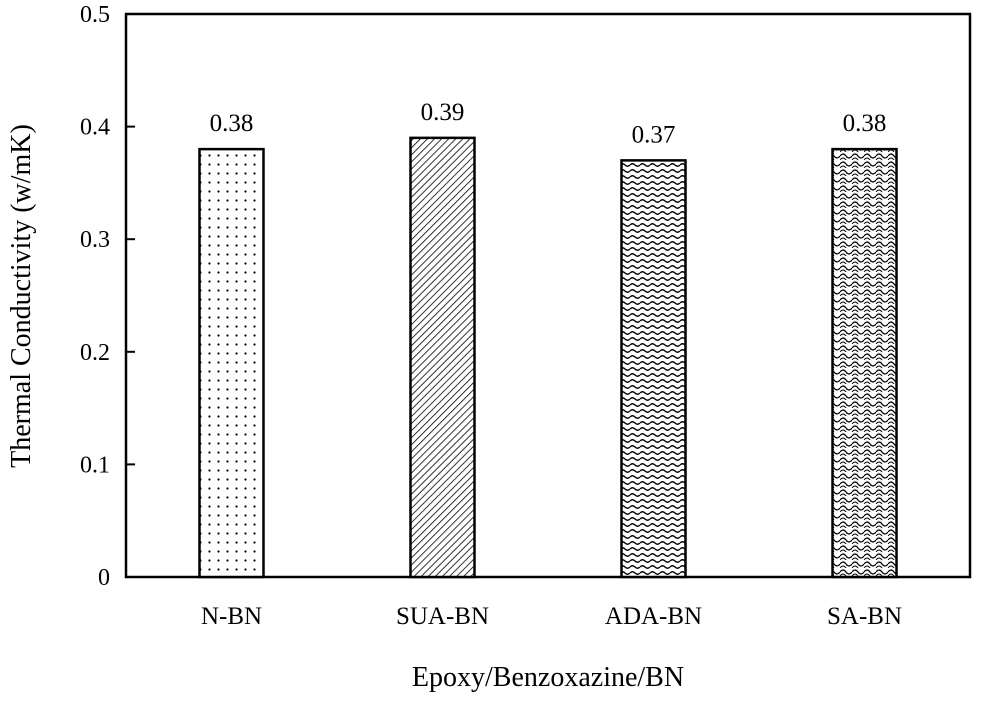 The width and height of the screenshot is (982, 705). I want to click on category-label-n-bn: N-BN, so click(231, 616).